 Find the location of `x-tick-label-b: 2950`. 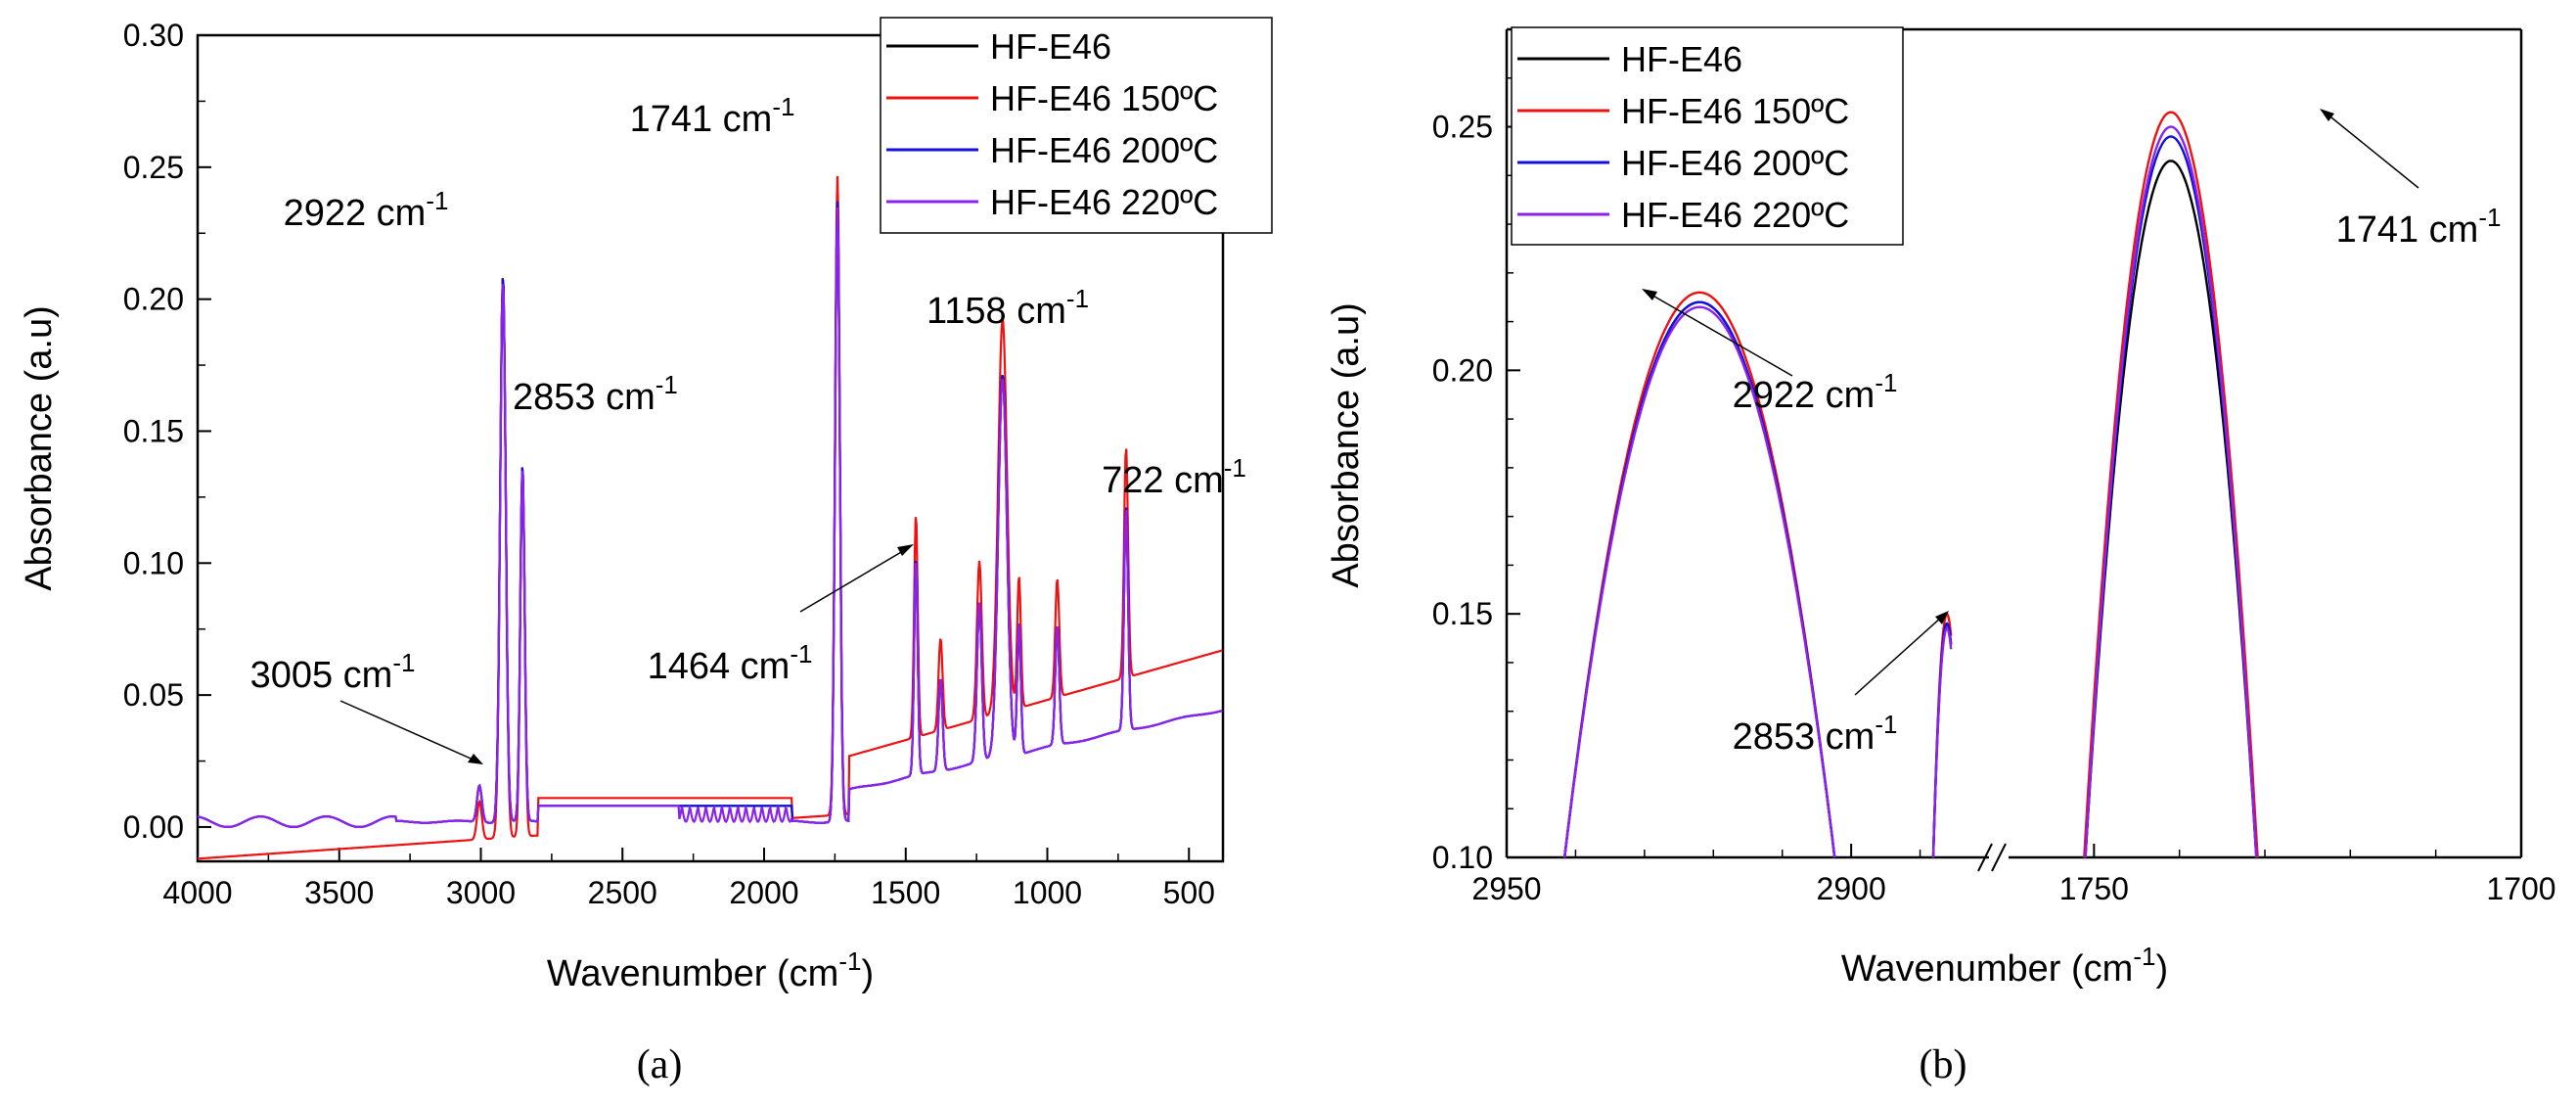

x-tick-label-b: 2950 is located at coordinates (1506, 888).